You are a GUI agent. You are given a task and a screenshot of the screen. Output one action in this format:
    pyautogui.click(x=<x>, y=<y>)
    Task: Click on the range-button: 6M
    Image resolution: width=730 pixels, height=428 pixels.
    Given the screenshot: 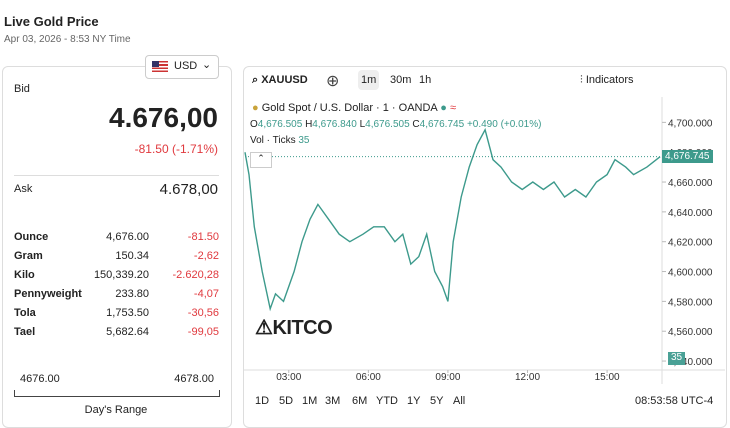 What is the action you would take?
    pyautogui.click(x=360, y=401)
    